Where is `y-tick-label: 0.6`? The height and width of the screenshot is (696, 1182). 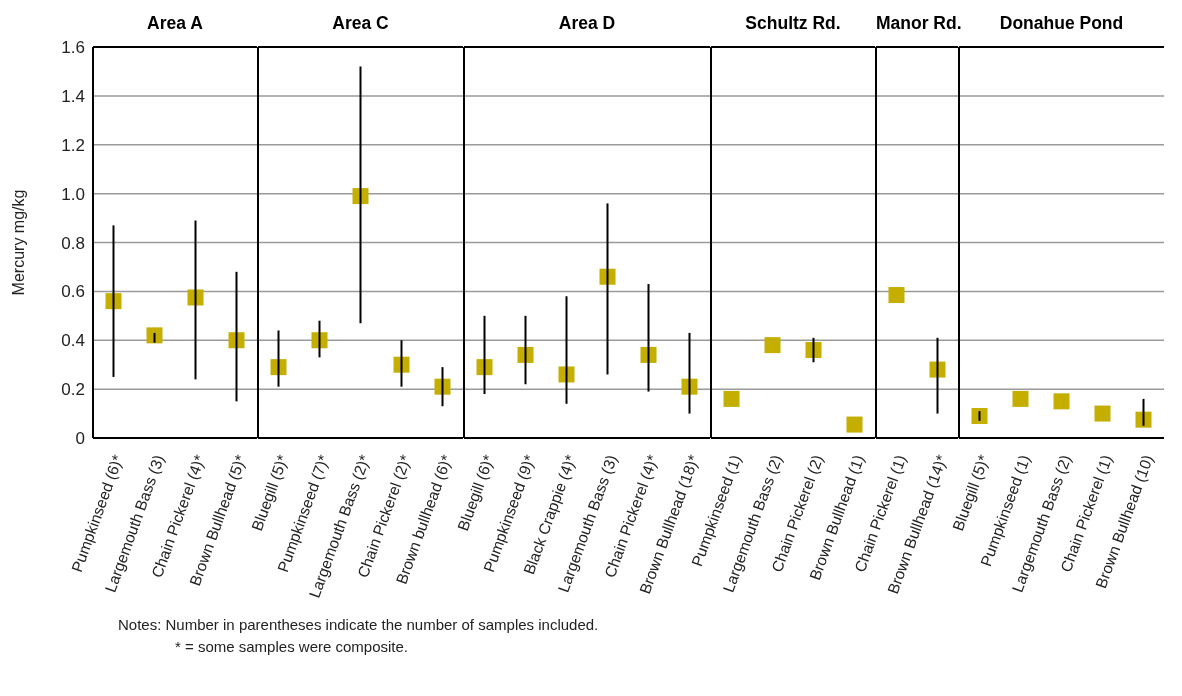
y-tick-label: 0.6 is located at coordinates (73, 292).